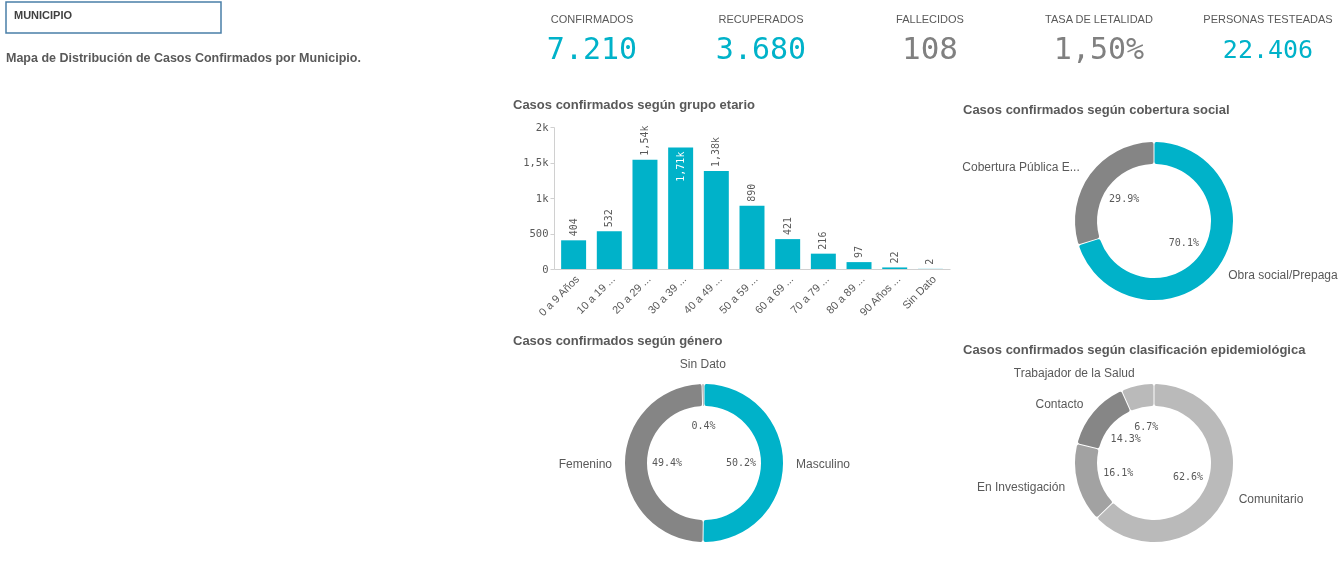 The height and width of the screenshot is (567, 1343). I want to click on data-label: 14.3%, so click(1125, 439).